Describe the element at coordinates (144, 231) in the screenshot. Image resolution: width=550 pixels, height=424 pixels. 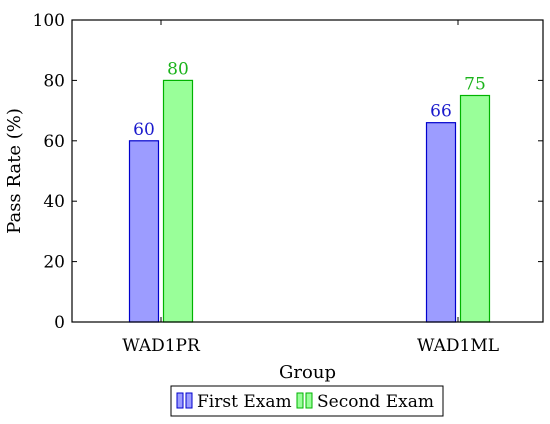
I see `bar-first-exam-wad1pr` at that location.